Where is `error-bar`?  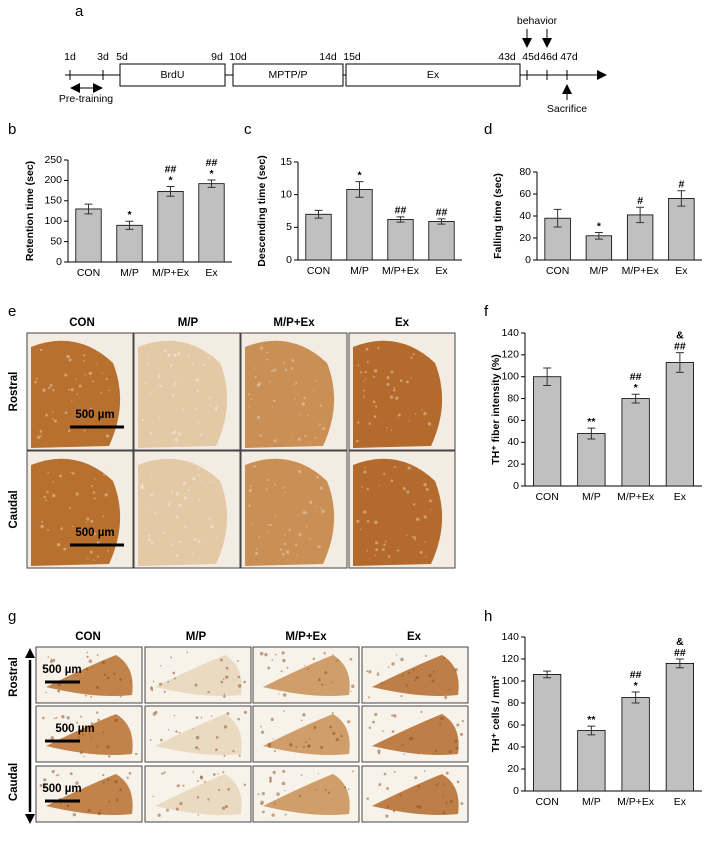
error-bar is located at coordinates (170, 191).